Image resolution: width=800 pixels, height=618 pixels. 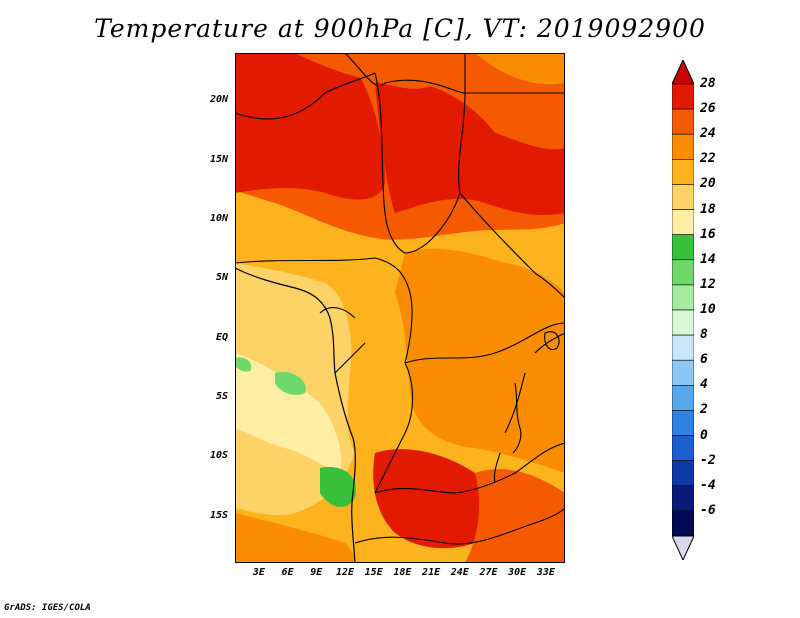 I want to click on colorbar-level-label: -6, so click(x=708, y=510).